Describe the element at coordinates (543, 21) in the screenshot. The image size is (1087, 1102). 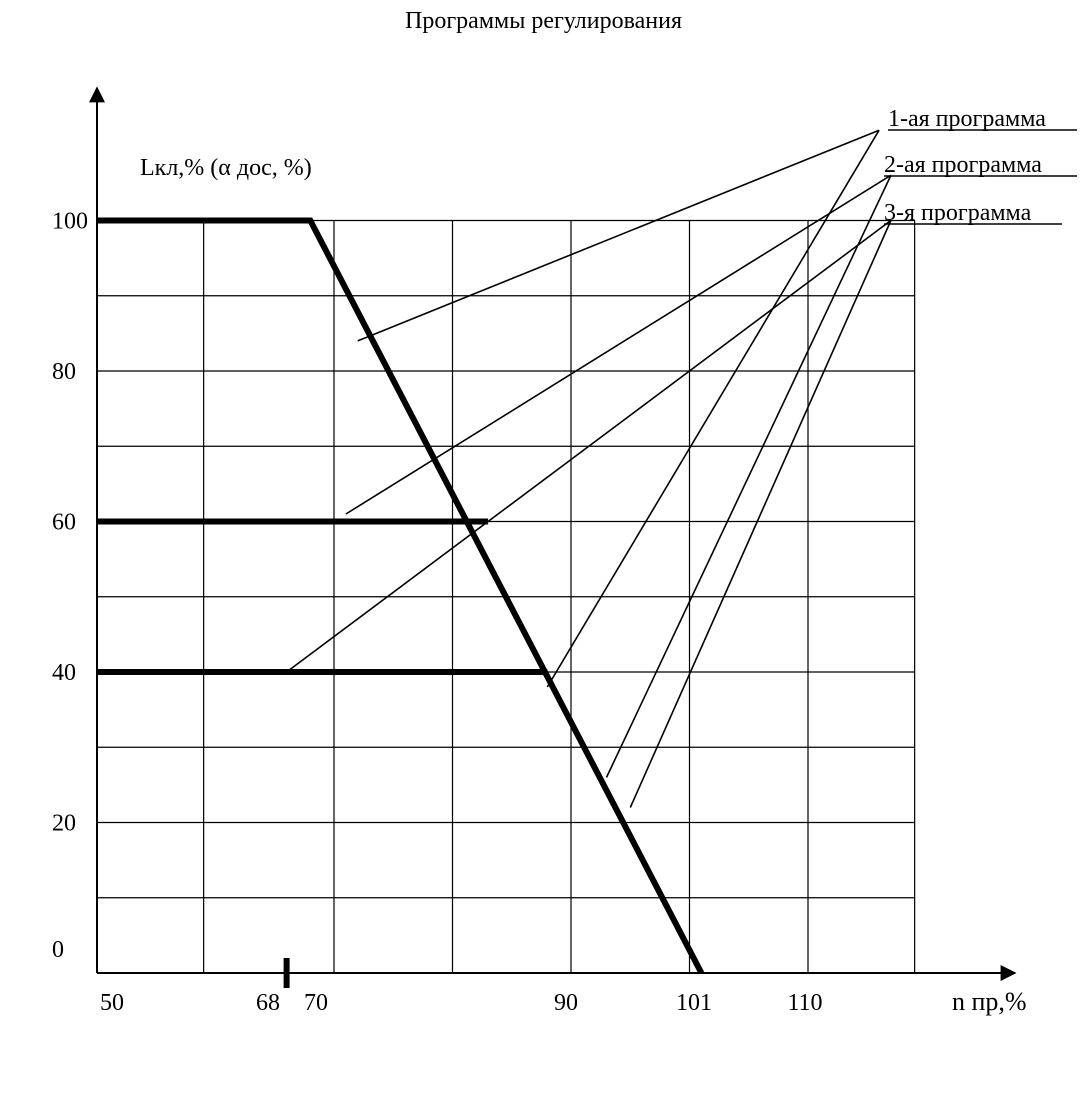
I see `chart-title: Программы регулирования` at that location.